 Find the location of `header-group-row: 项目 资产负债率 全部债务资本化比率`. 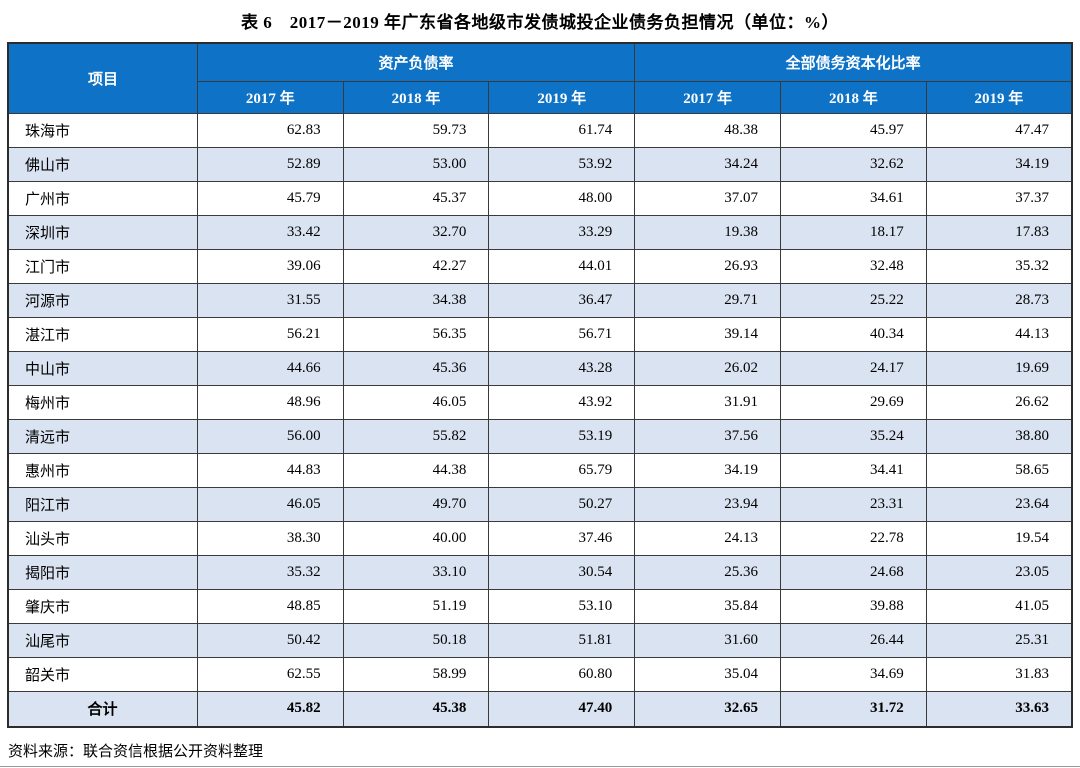

header-group-row: 项目 资产负债率 全部债务资本化比率 is located at coordinates (540, 78).